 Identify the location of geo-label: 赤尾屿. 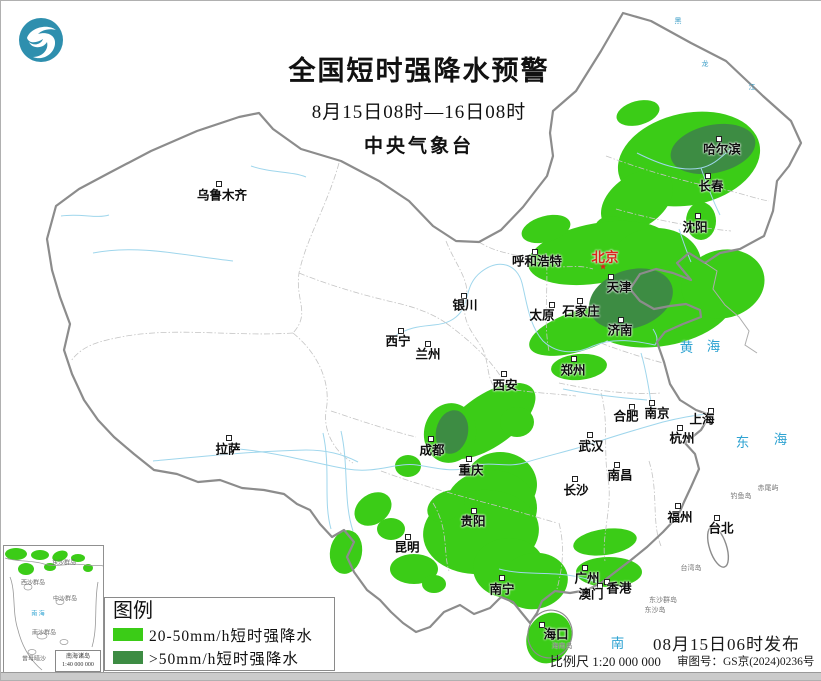
(768, 488).